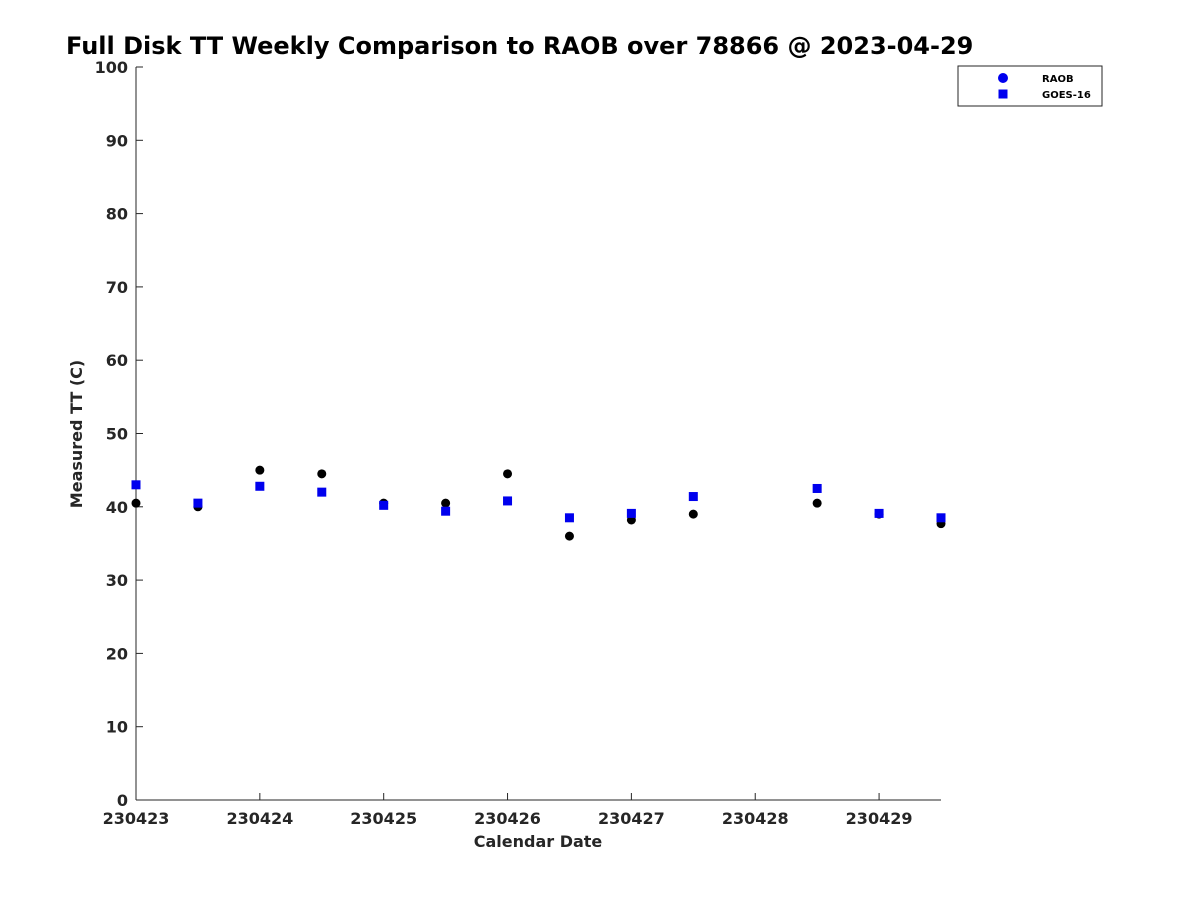 The height and width of the screenshot is (900, 1200). What do you see at coordinates (122, 800) in the screenshot?
I see `y-tick-label: 0` at bounding box center [122, 800].